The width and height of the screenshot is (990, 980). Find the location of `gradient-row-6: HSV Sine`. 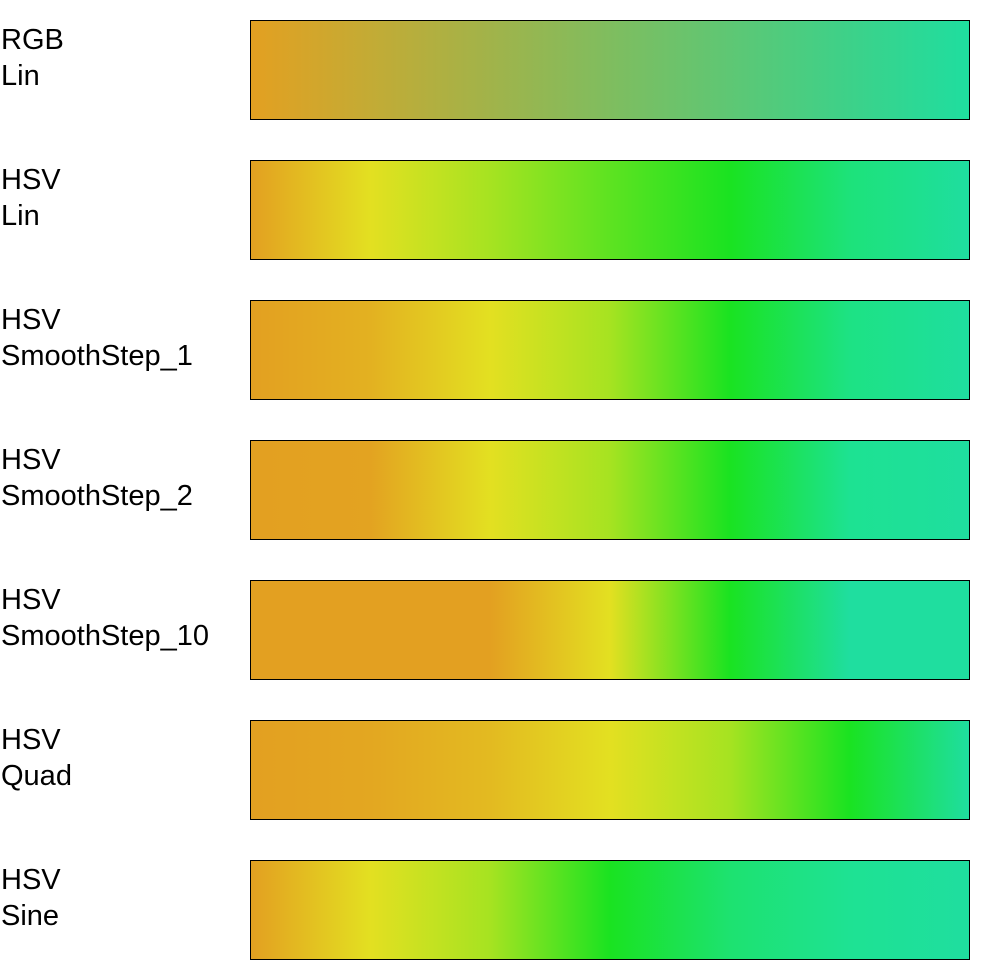

gradient-row-6: HSV Sine is located at coordinates (495, 910).